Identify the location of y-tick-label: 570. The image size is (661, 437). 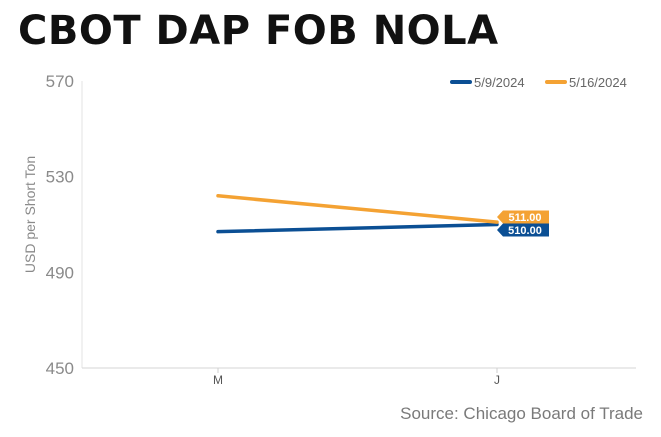
(60, 81).